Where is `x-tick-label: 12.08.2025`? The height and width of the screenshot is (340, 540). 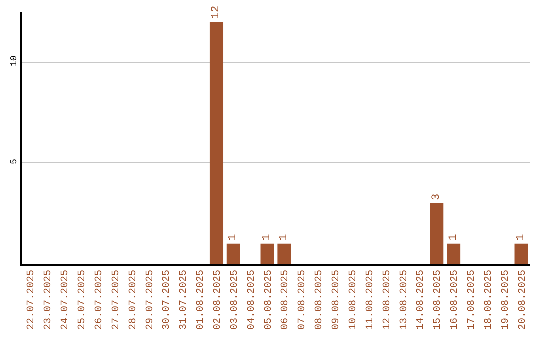
x-tick-label: 12.08.2025 is located at coordinates (388, 300).